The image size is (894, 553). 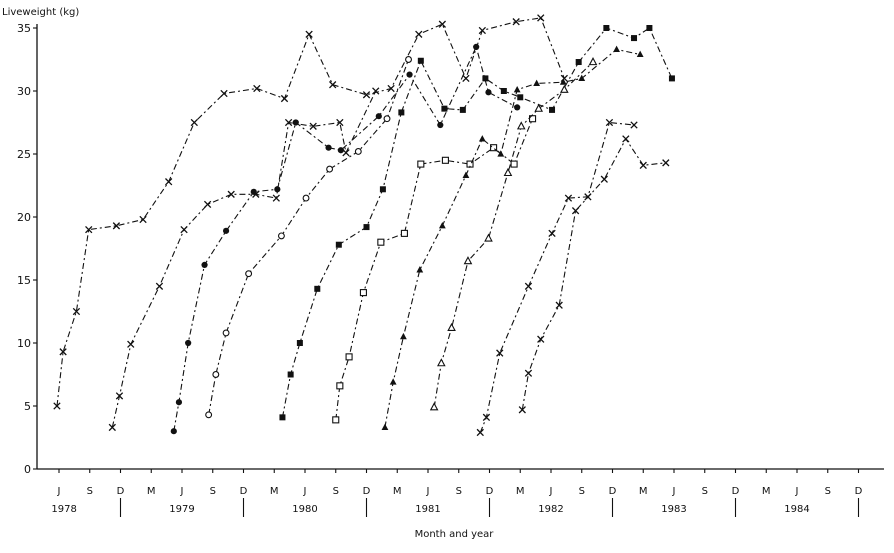 I want to click on y-tick-label: 15, so click(x=24, y=280).